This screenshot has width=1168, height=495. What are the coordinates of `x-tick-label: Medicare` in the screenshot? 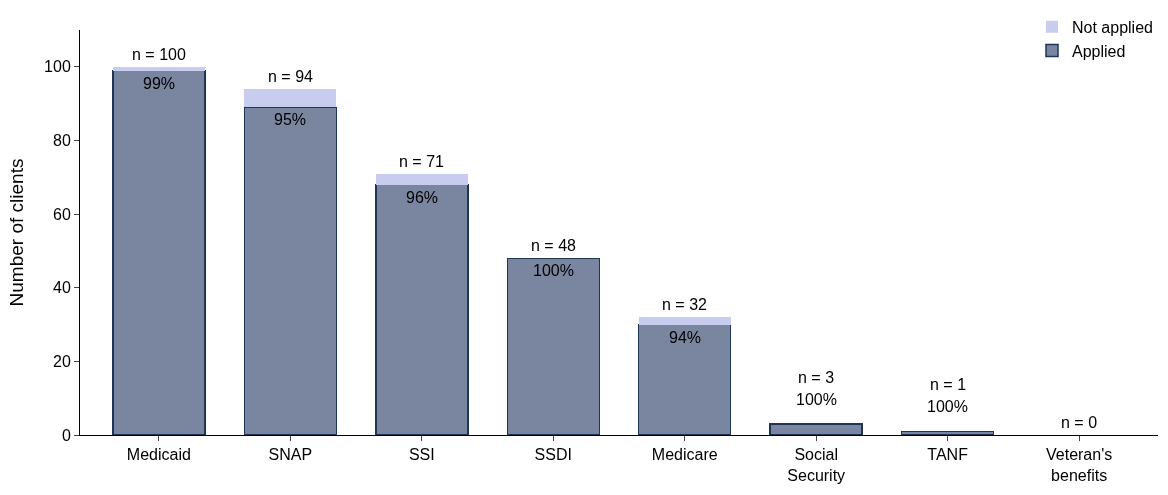 It's located at (684, 455).